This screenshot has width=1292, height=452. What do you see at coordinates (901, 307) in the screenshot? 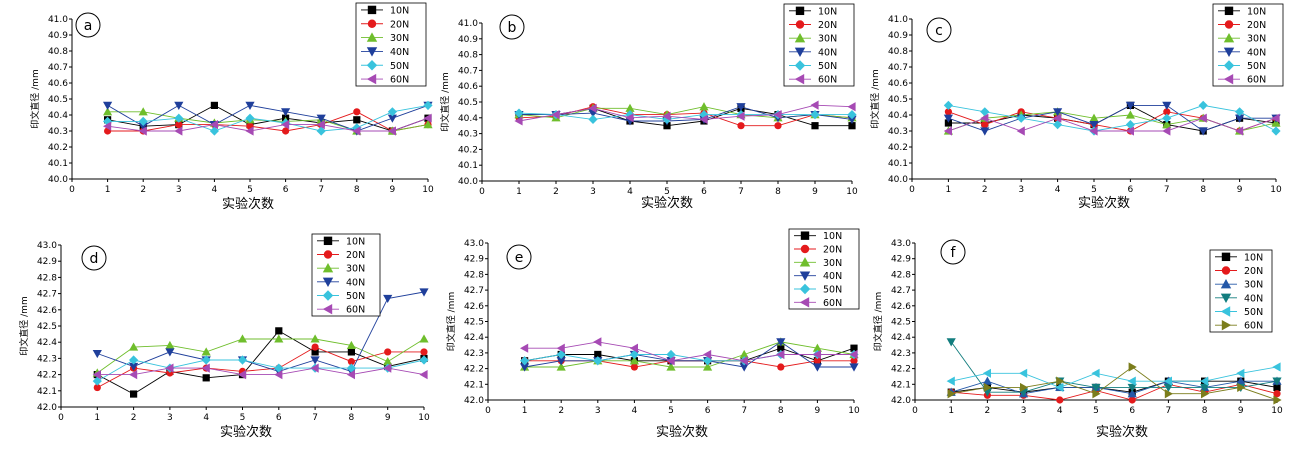
I see `y-tick-label: 42.6` at bounding box center [901, 307].